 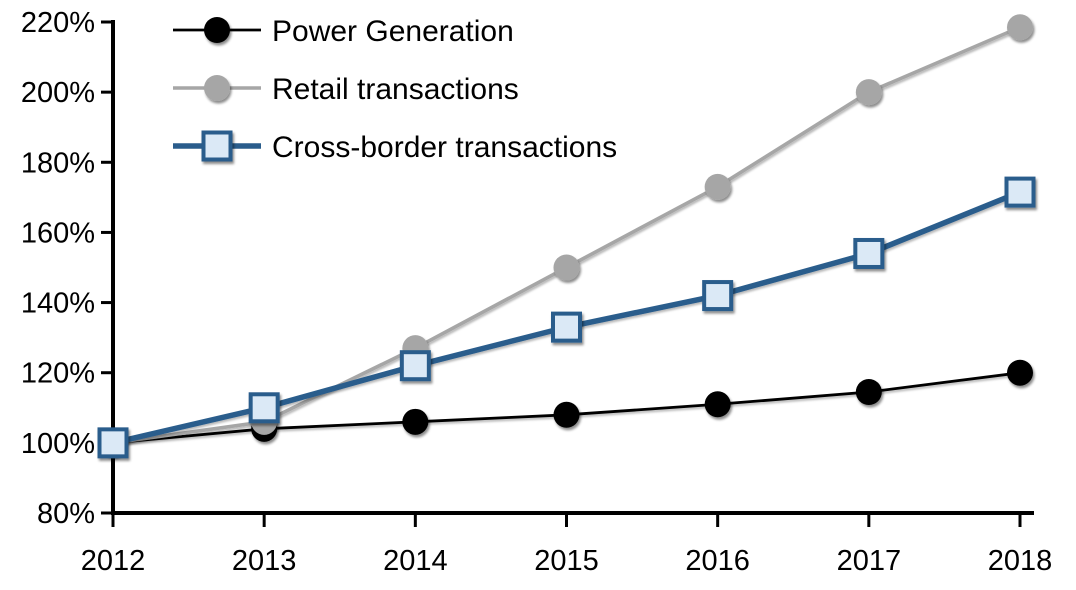 What do you see at coordinates (58, 93) in the screenshot?
I see `y-tick-label: 200%` at bounding box center [58, 93].